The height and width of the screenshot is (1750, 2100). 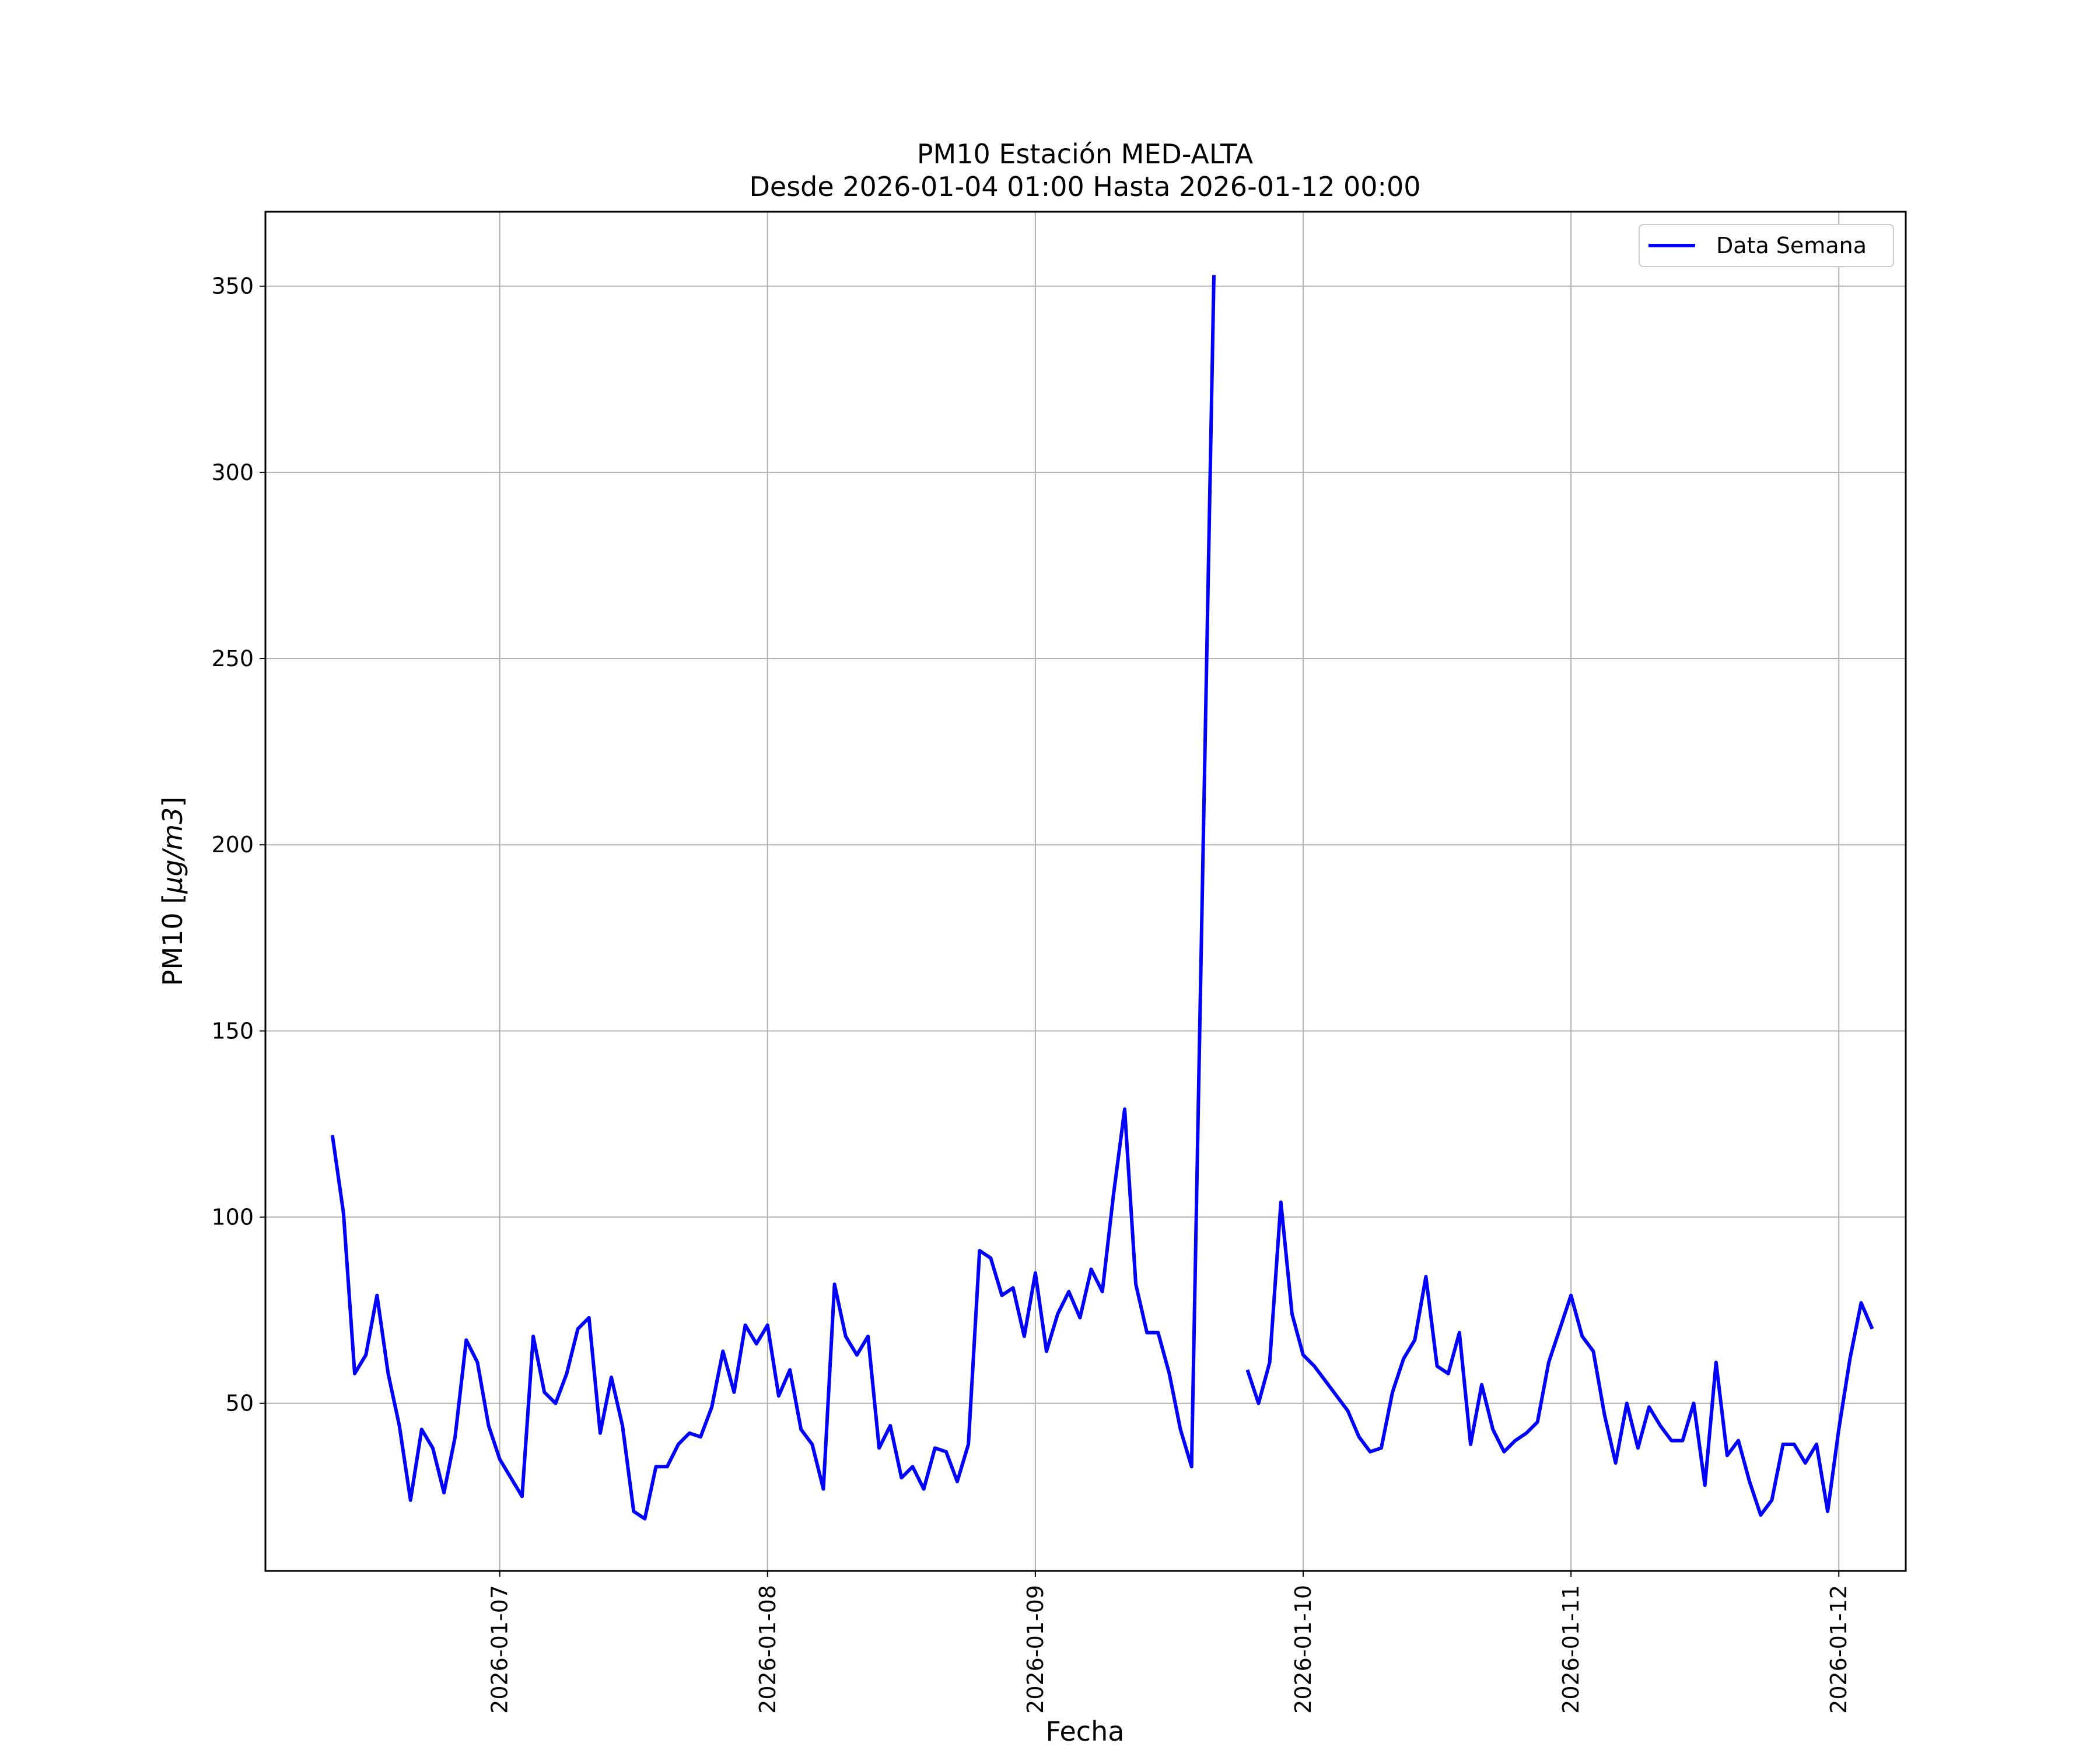 I want to click on y-tick-label: 200, so click(x=232, y=845).